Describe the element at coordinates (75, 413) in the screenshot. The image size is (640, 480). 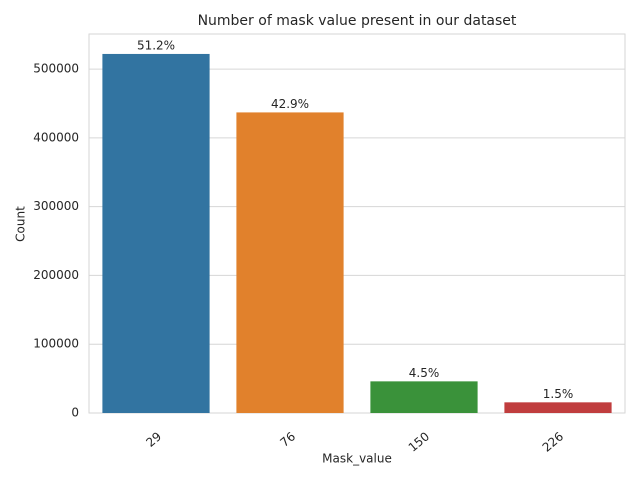
I see `y-tick-label: 0` at that location.